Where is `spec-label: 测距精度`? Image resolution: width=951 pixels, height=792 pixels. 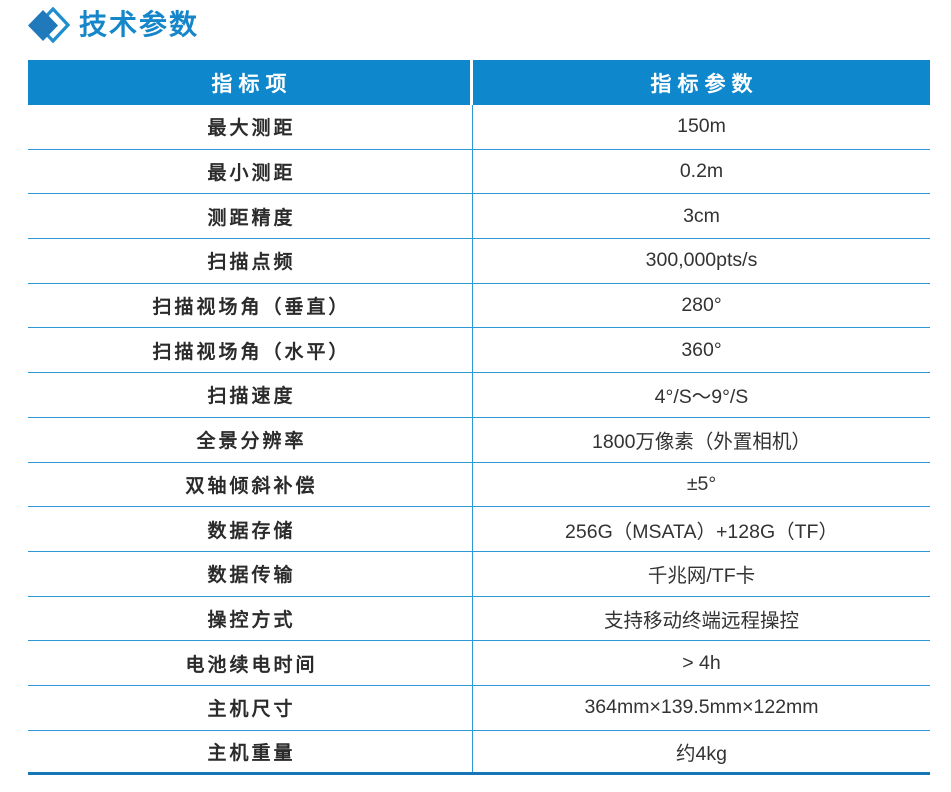
spec-label: 测距精度 is located at coordinates (250, 216).